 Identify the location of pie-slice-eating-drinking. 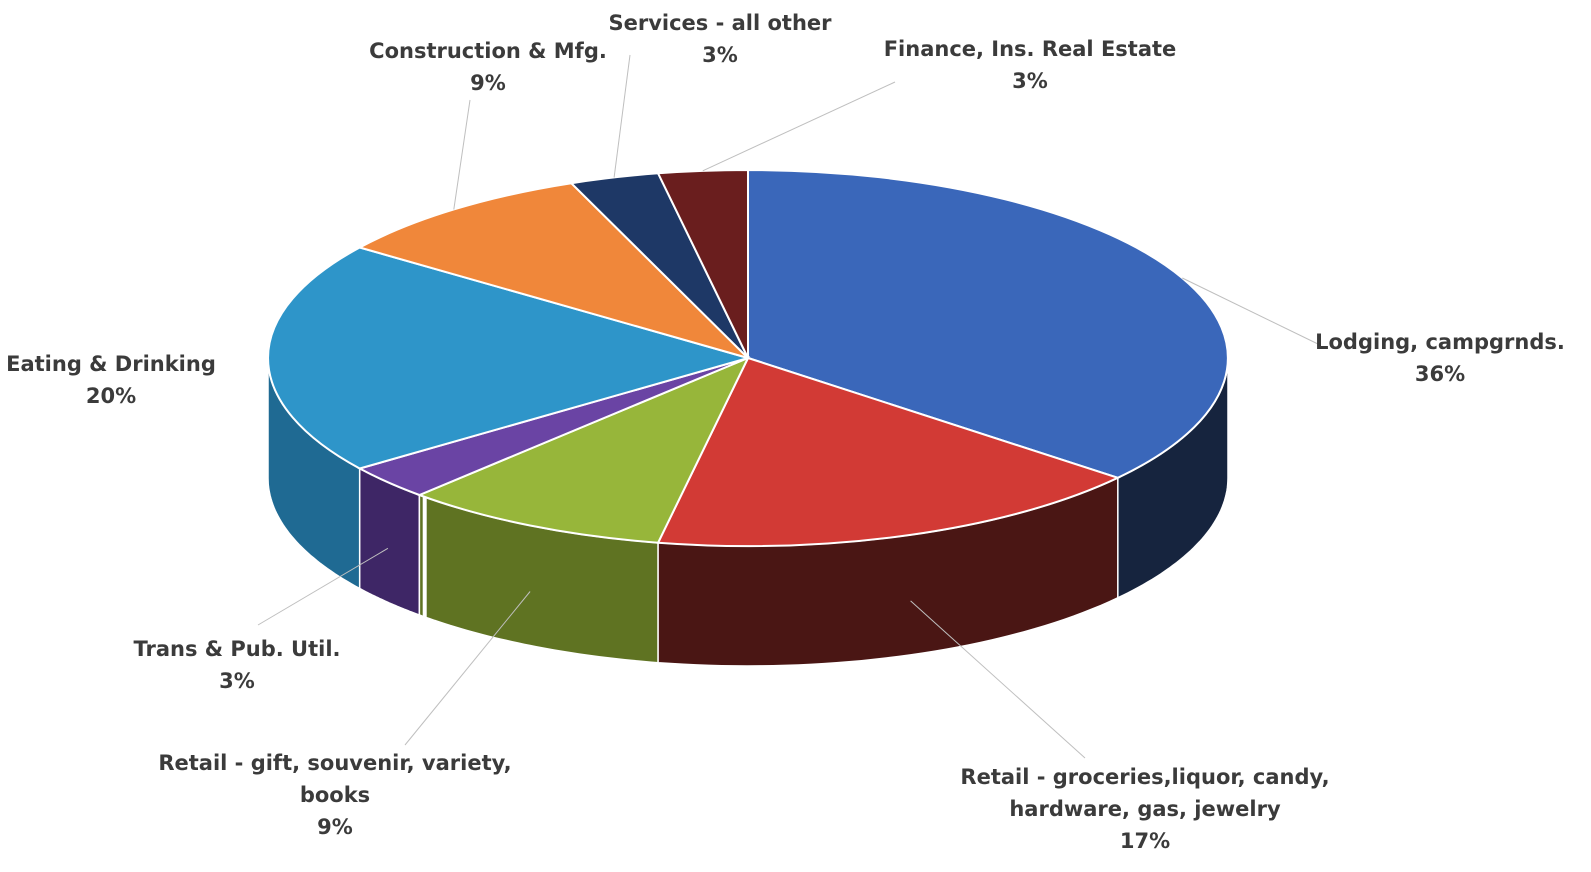
(509, 358).